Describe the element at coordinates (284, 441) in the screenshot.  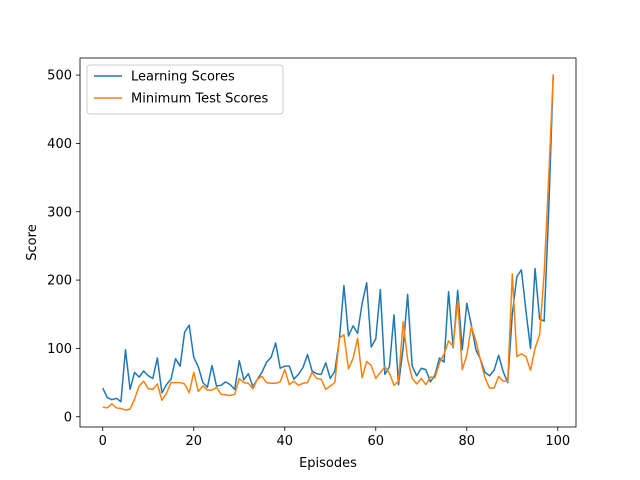
I see `x-tick-label: 40` at that location.